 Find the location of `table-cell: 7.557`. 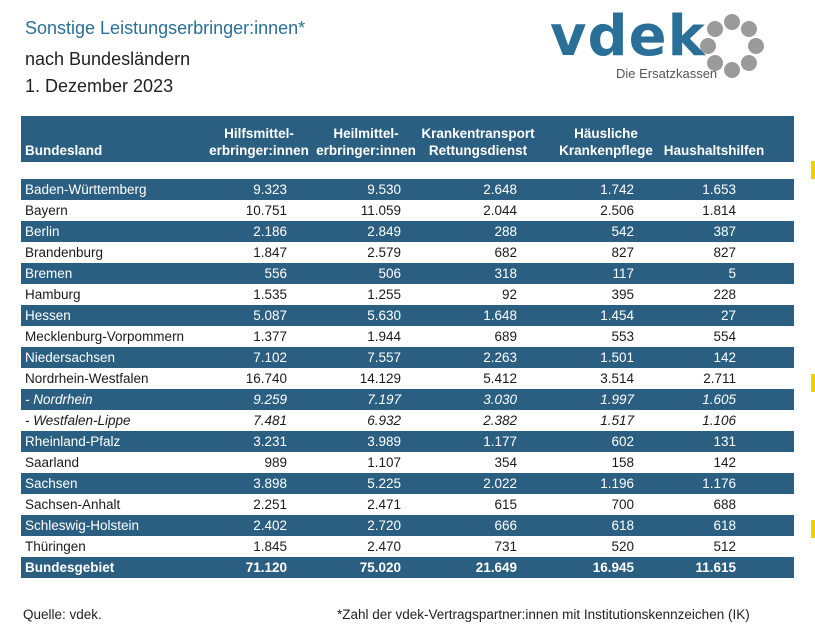

table-cell: 7.557 is located at coordinates (384, 357).